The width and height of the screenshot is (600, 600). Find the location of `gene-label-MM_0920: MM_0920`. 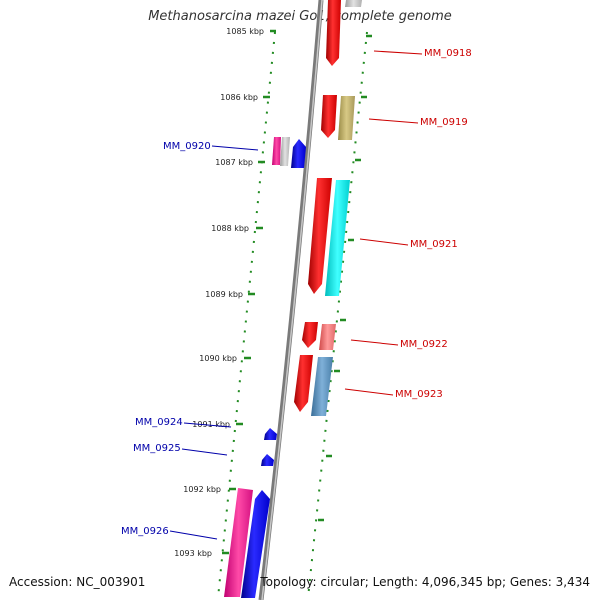

gene-label-MM_0920: MM_0920 is located at coordinates (187, 146).